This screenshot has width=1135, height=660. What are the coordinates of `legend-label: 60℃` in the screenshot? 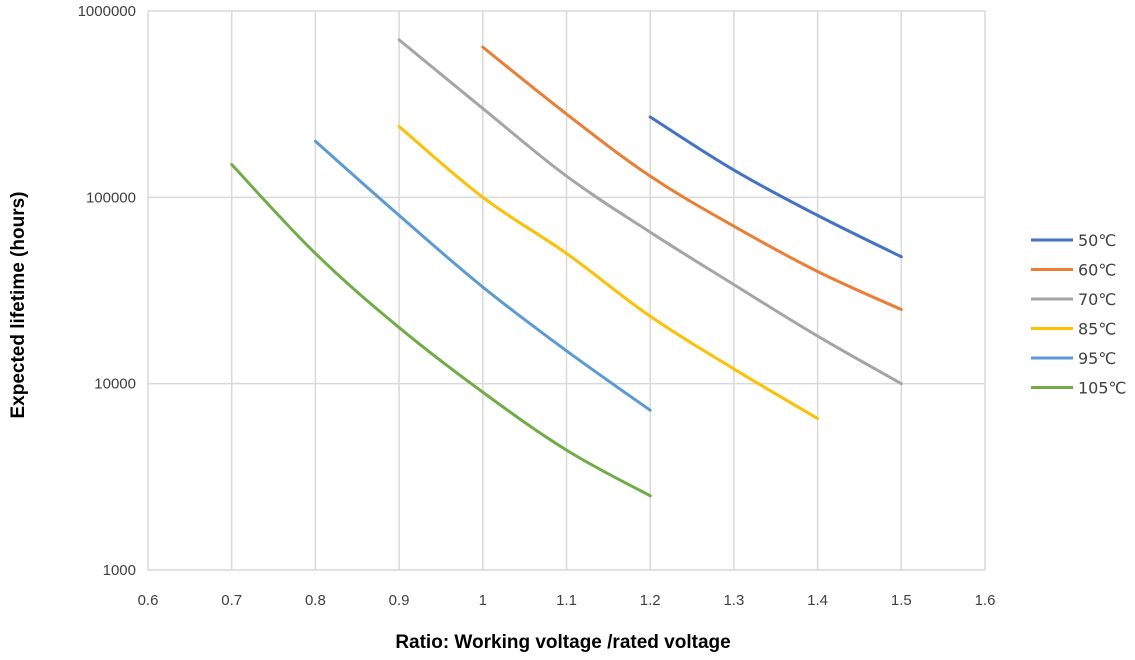 It's located at (1097, 270).